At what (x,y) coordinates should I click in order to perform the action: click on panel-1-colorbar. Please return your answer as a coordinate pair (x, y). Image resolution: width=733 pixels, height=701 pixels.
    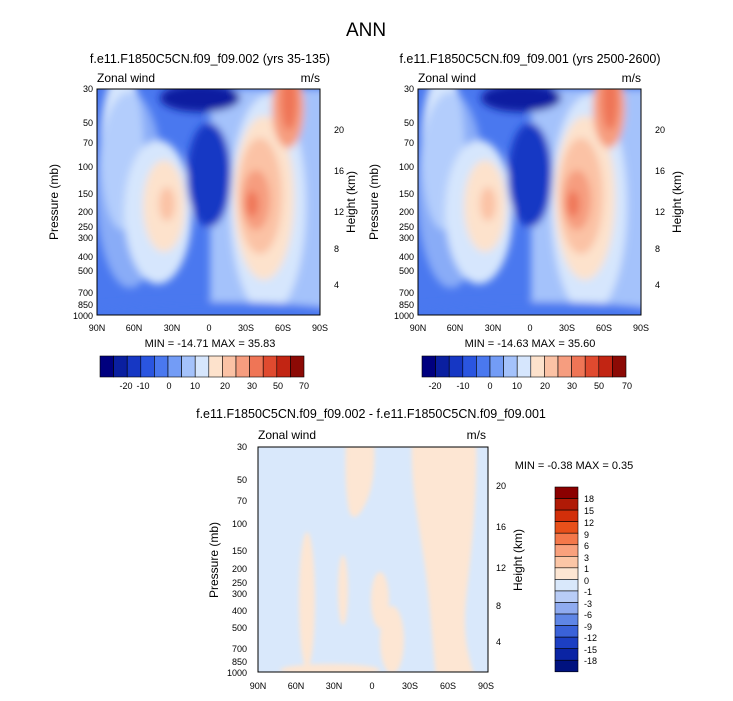
    Looking at the image, I should click on (202, 366).